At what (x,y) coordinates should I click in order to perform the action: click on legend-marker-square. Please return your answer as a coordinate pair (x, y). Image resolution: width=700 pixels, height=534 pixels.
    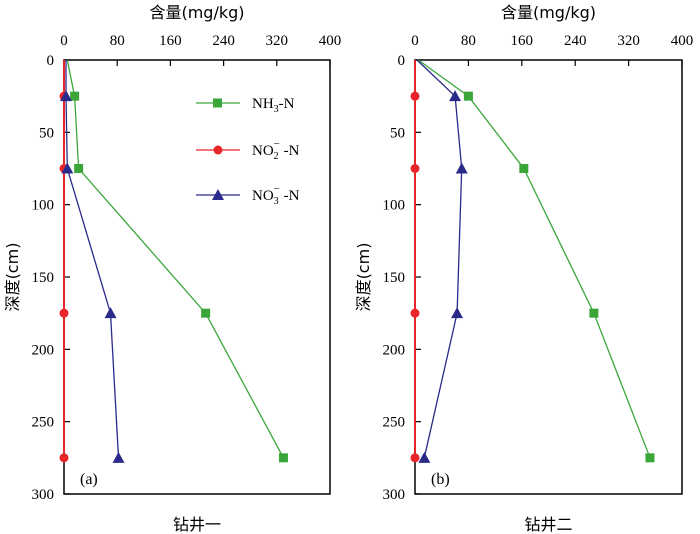
    Looking at the image, I should click on (217, 103).